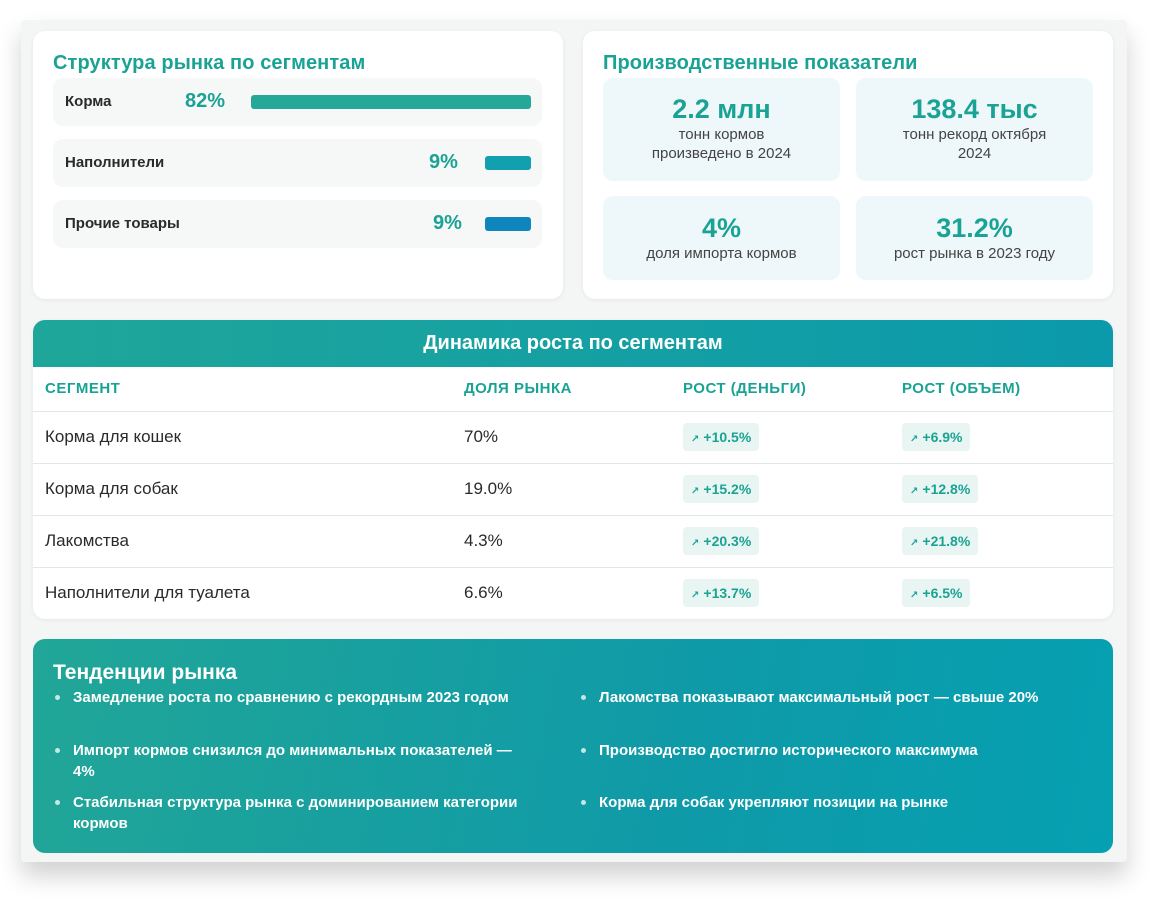 The image size is (1149, 914). I want to click on stat-import-share: 4% доля импорта кормов, so click(721, 238).